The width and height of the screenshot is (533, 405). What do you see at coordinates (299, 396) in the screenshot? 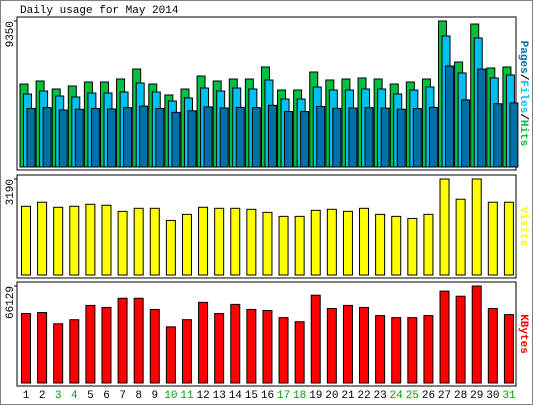
I see `x-tick-label: 18` at bounding box center [299, 396].